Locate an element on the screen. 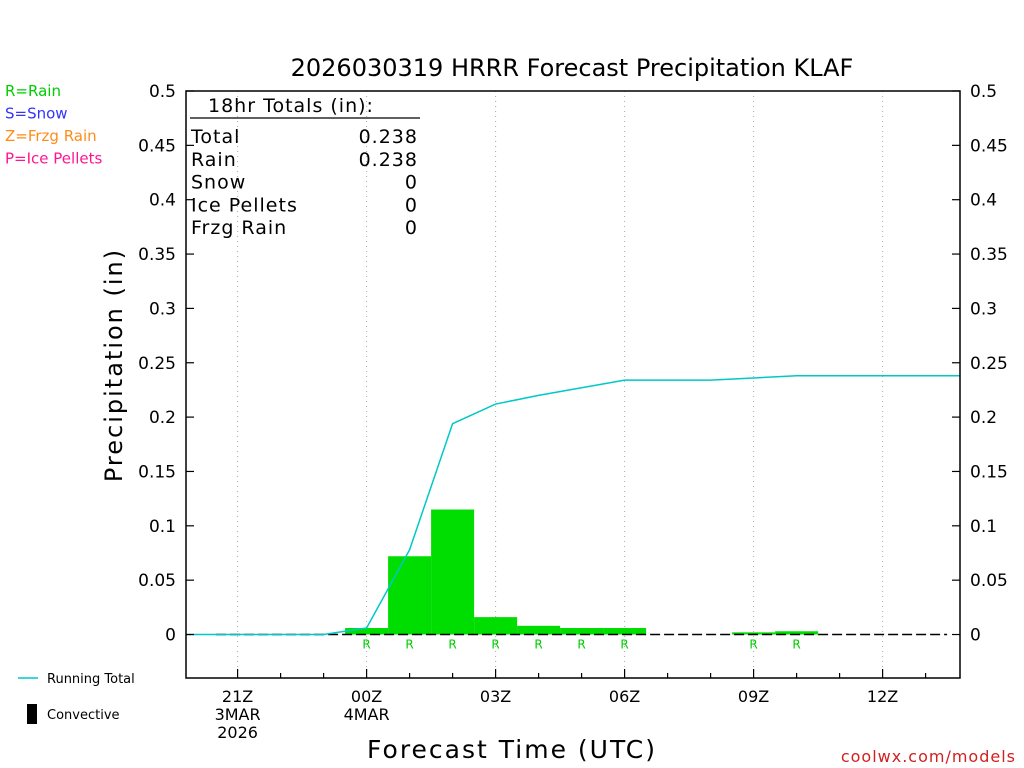 This screenshot has height=768, width=1024. y-tick-label-left: 0.15 is located at coordinates (157, 472).